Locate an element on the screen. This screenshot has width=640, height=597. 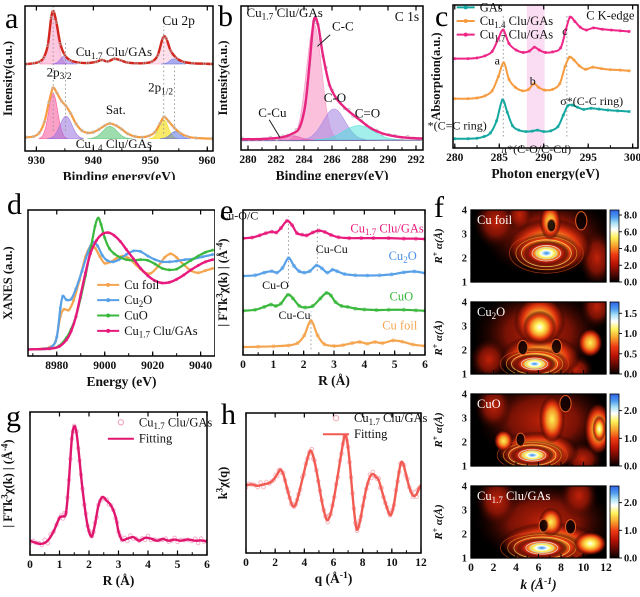
svg-text: 0.5 is located at coordinates (630, 354).